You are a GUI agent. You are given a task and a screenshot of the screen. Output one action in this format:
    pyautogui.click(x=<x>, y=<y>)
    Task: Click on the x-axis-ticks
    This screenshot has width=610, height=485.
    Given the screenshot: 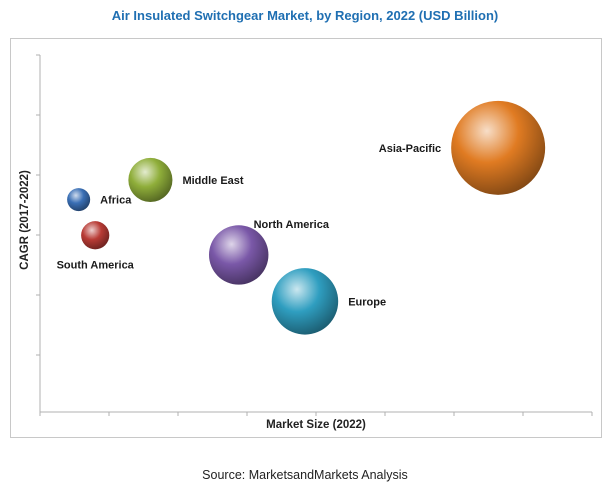 What is the action you would take?
    pyautogui.click(x=316, y=414)
    